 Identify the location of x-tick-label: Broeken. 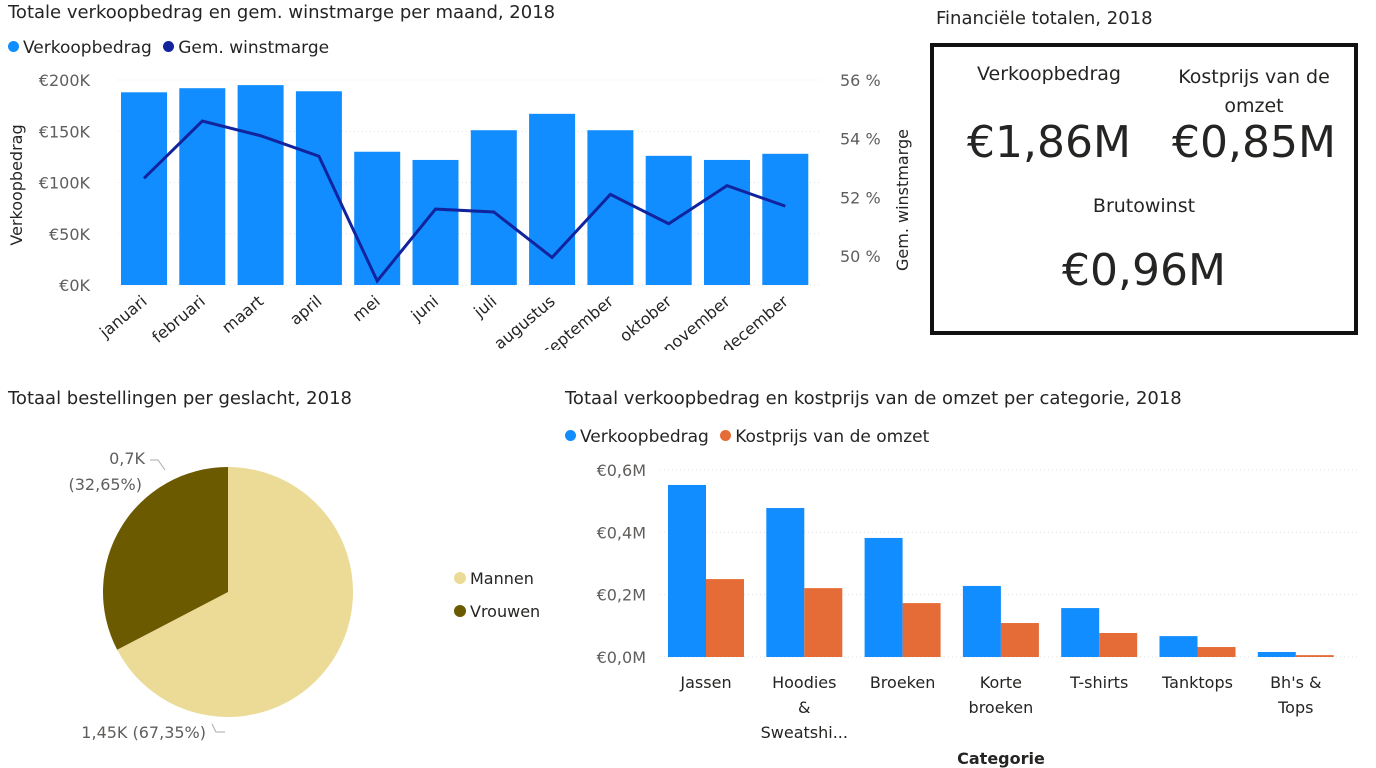
(903, 682).